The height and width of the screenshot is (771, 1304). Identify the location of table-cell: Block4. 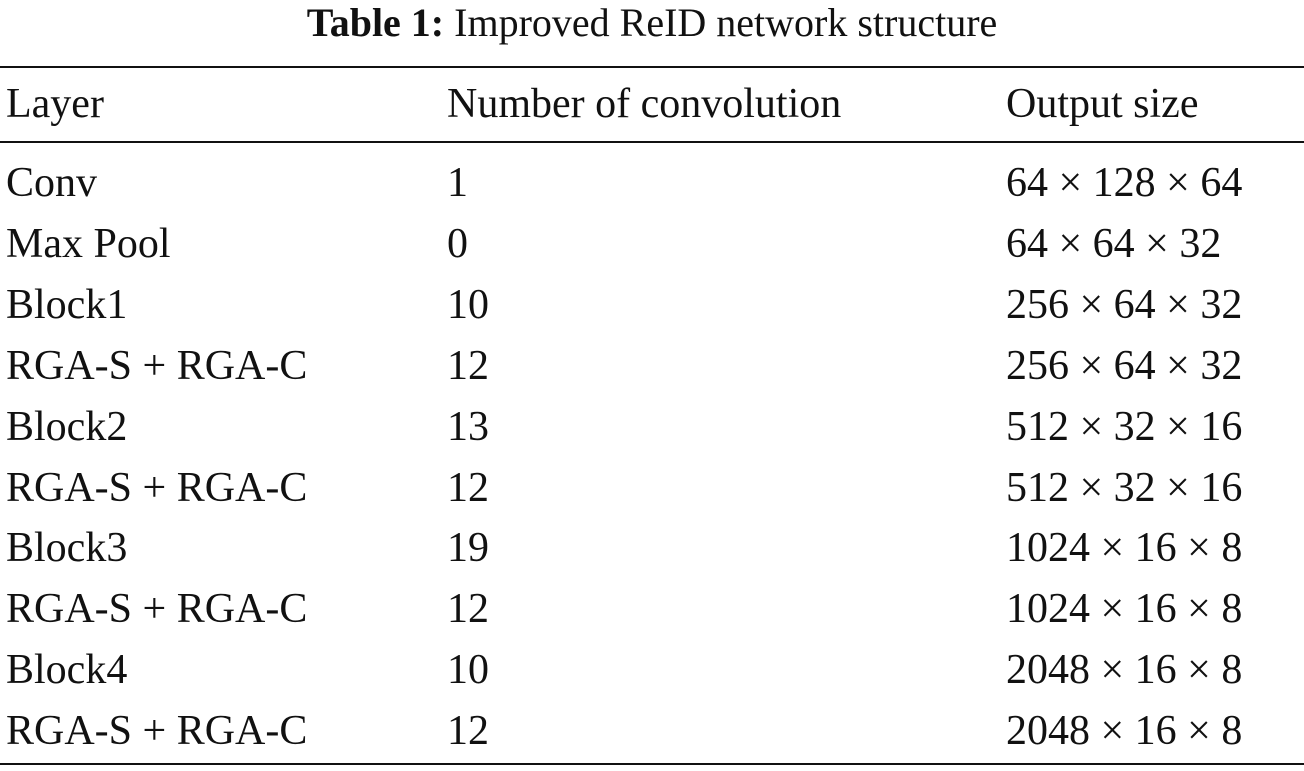
(67, 670).